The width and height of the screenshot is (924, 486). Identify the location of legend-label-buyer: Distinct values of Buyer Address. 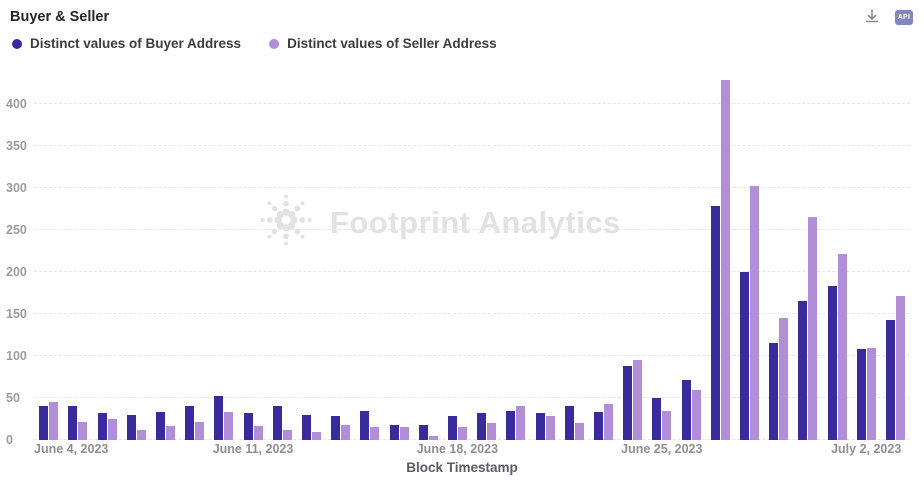
(136, 43).